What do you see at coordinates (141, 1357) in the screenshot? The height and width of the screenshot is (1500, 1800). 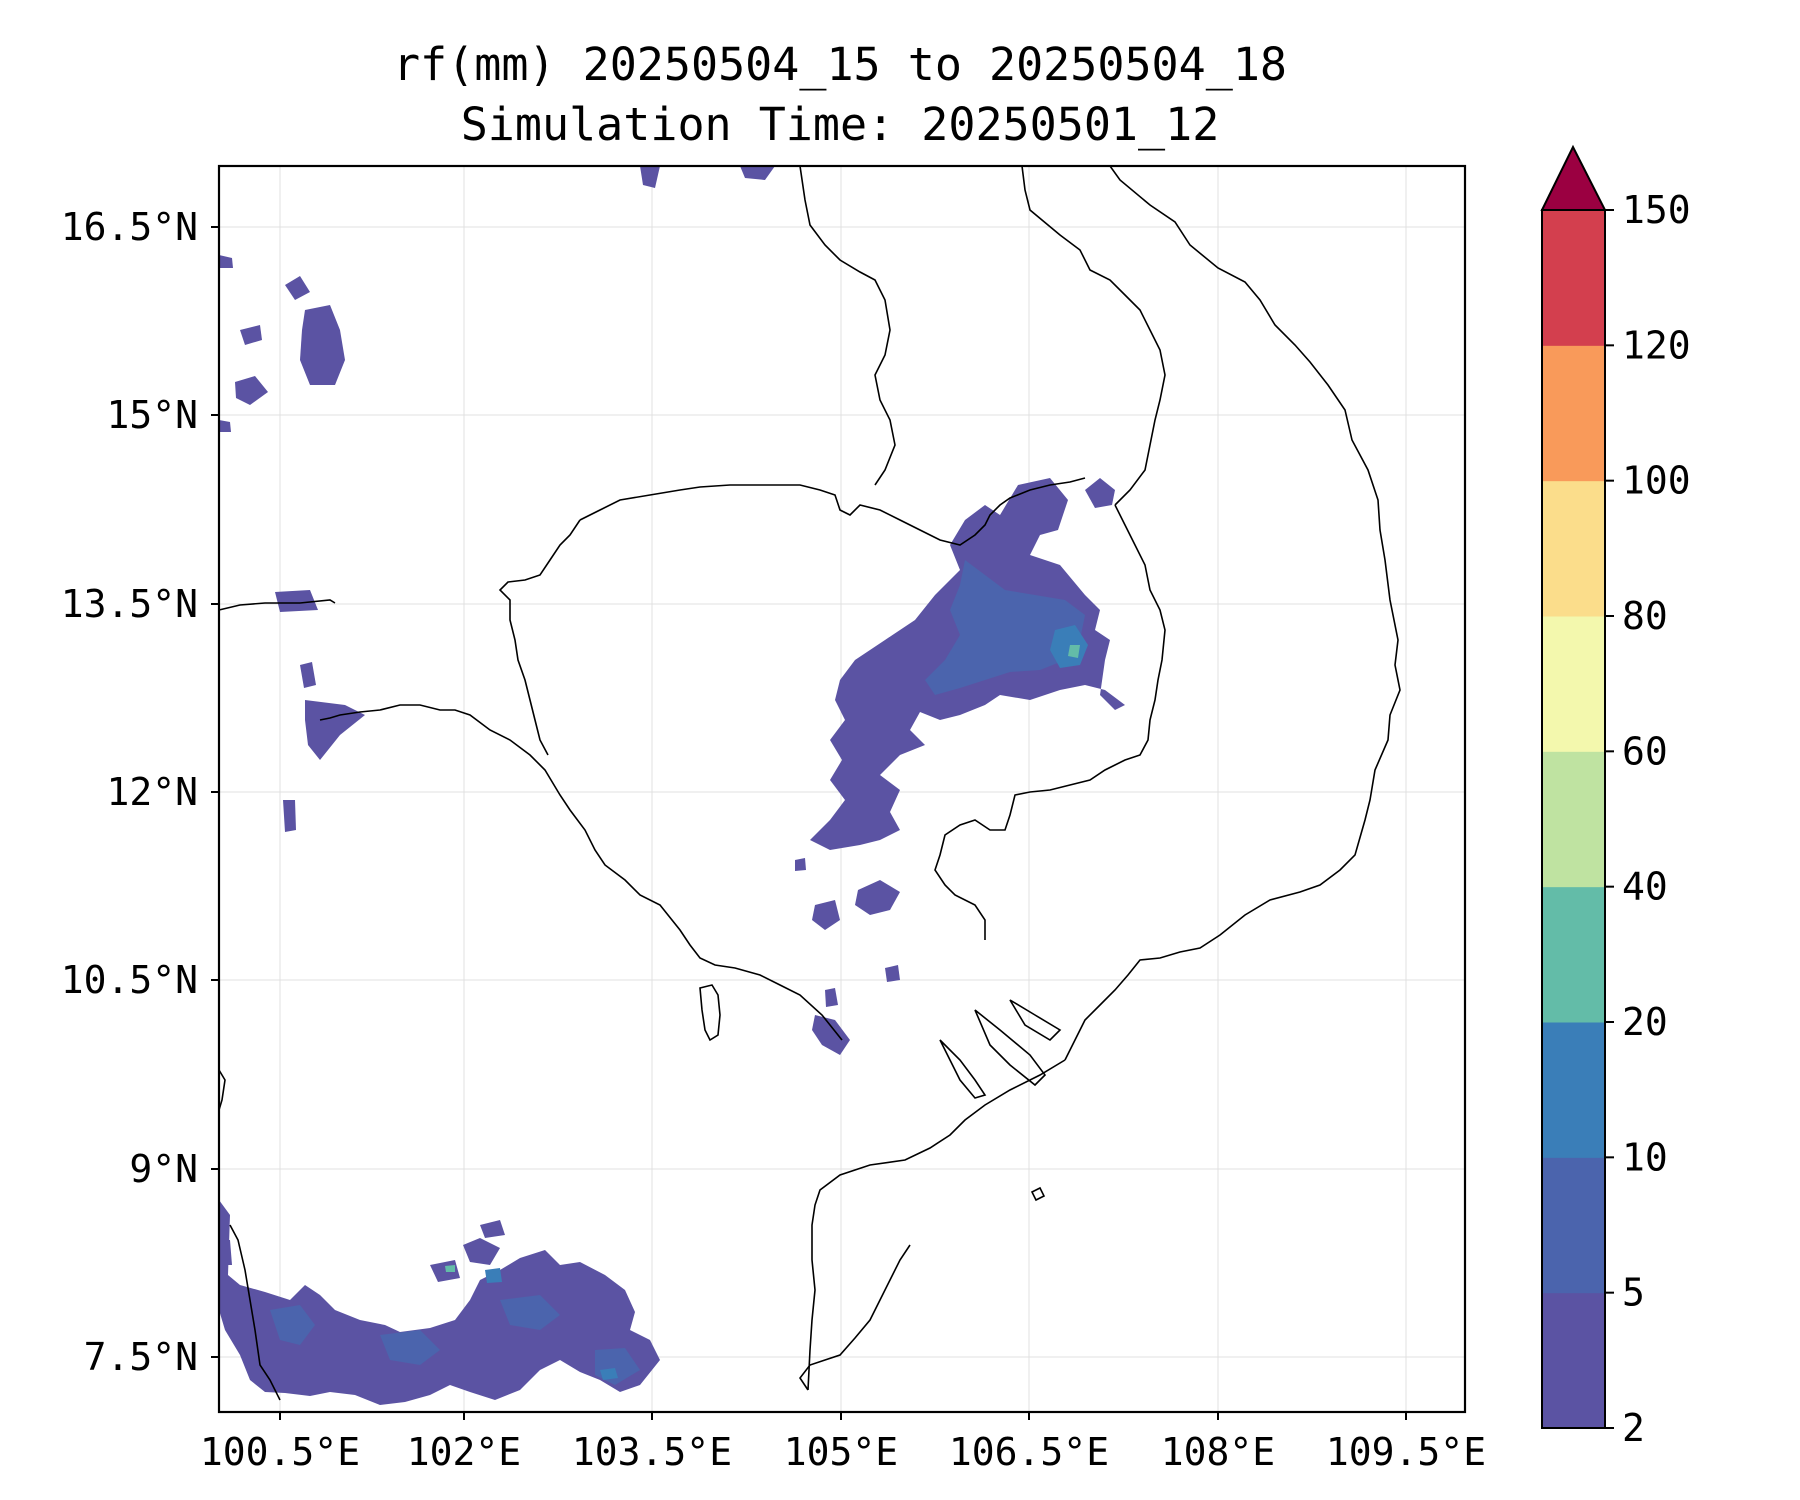 I see `lat-tick-label: 7.5°N` at bounding box center [141, 1357].